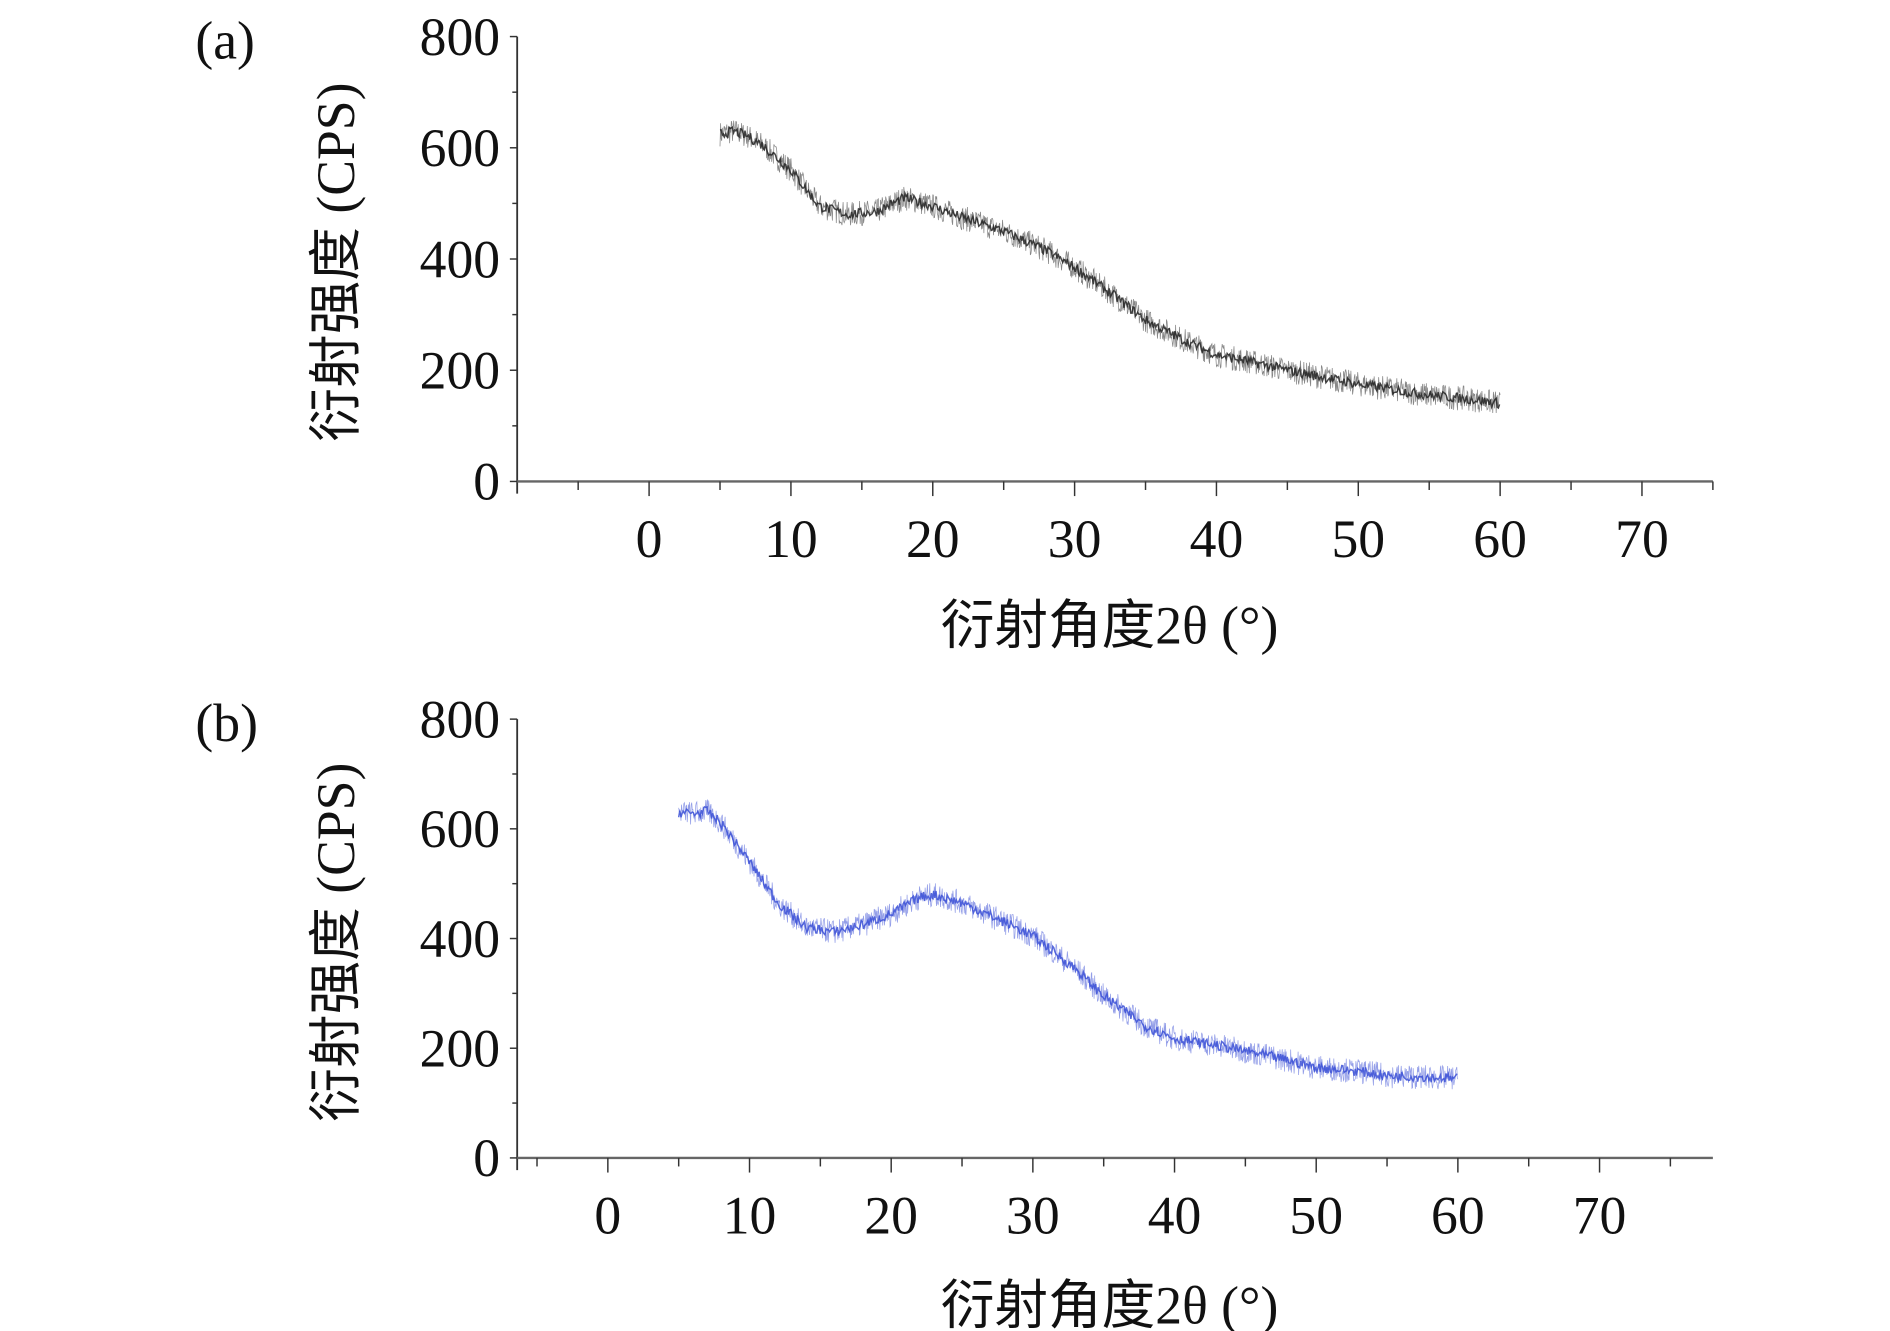  Describe the element at coordinates (1110, 1303) in the screenshot. I see `x-axis-label-b: 衍射角度2θ (°)` at that location.